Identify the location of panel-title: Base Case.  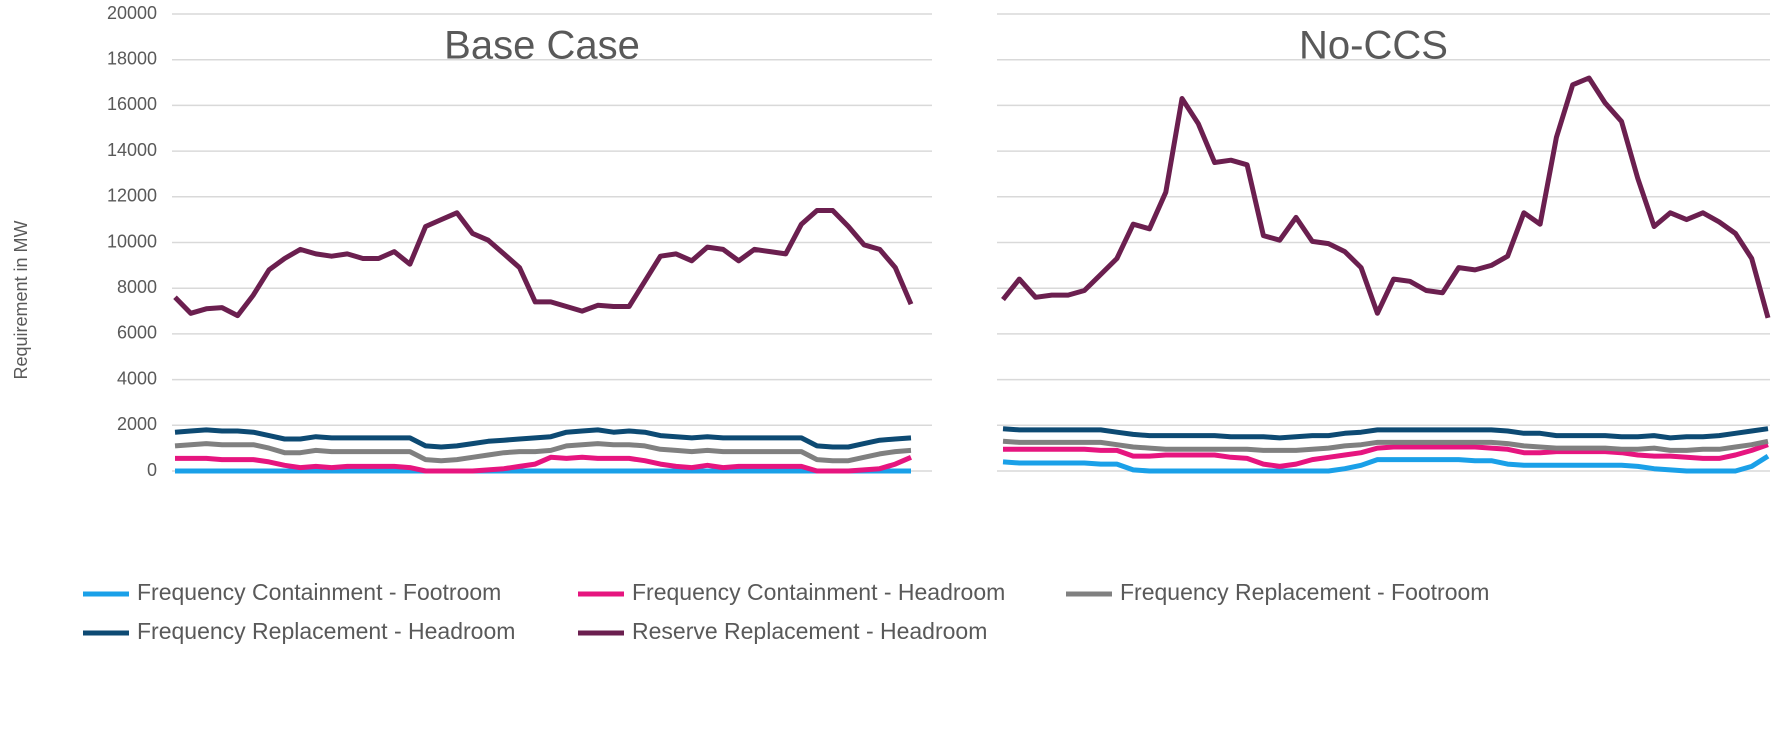
(542, 46).